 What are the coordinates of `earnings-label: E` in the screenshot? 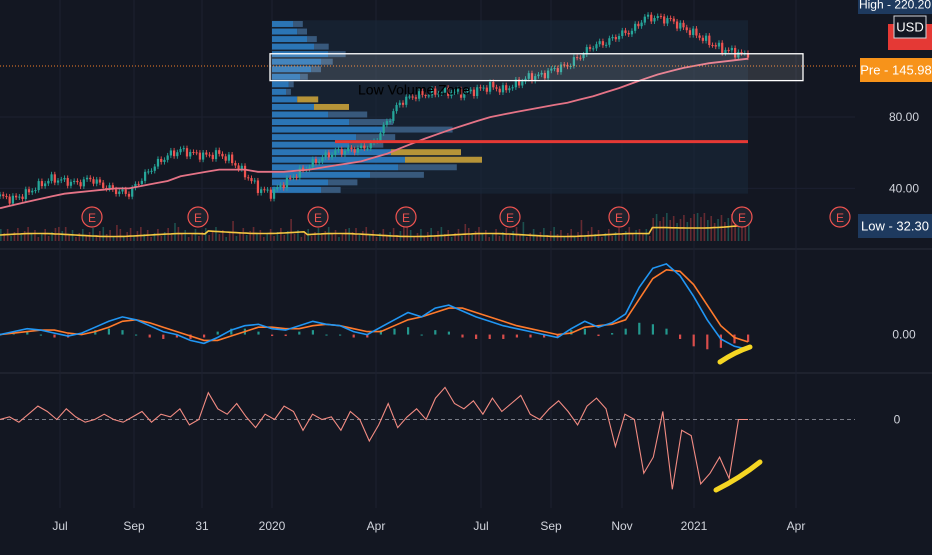 It's located at (840, 218).